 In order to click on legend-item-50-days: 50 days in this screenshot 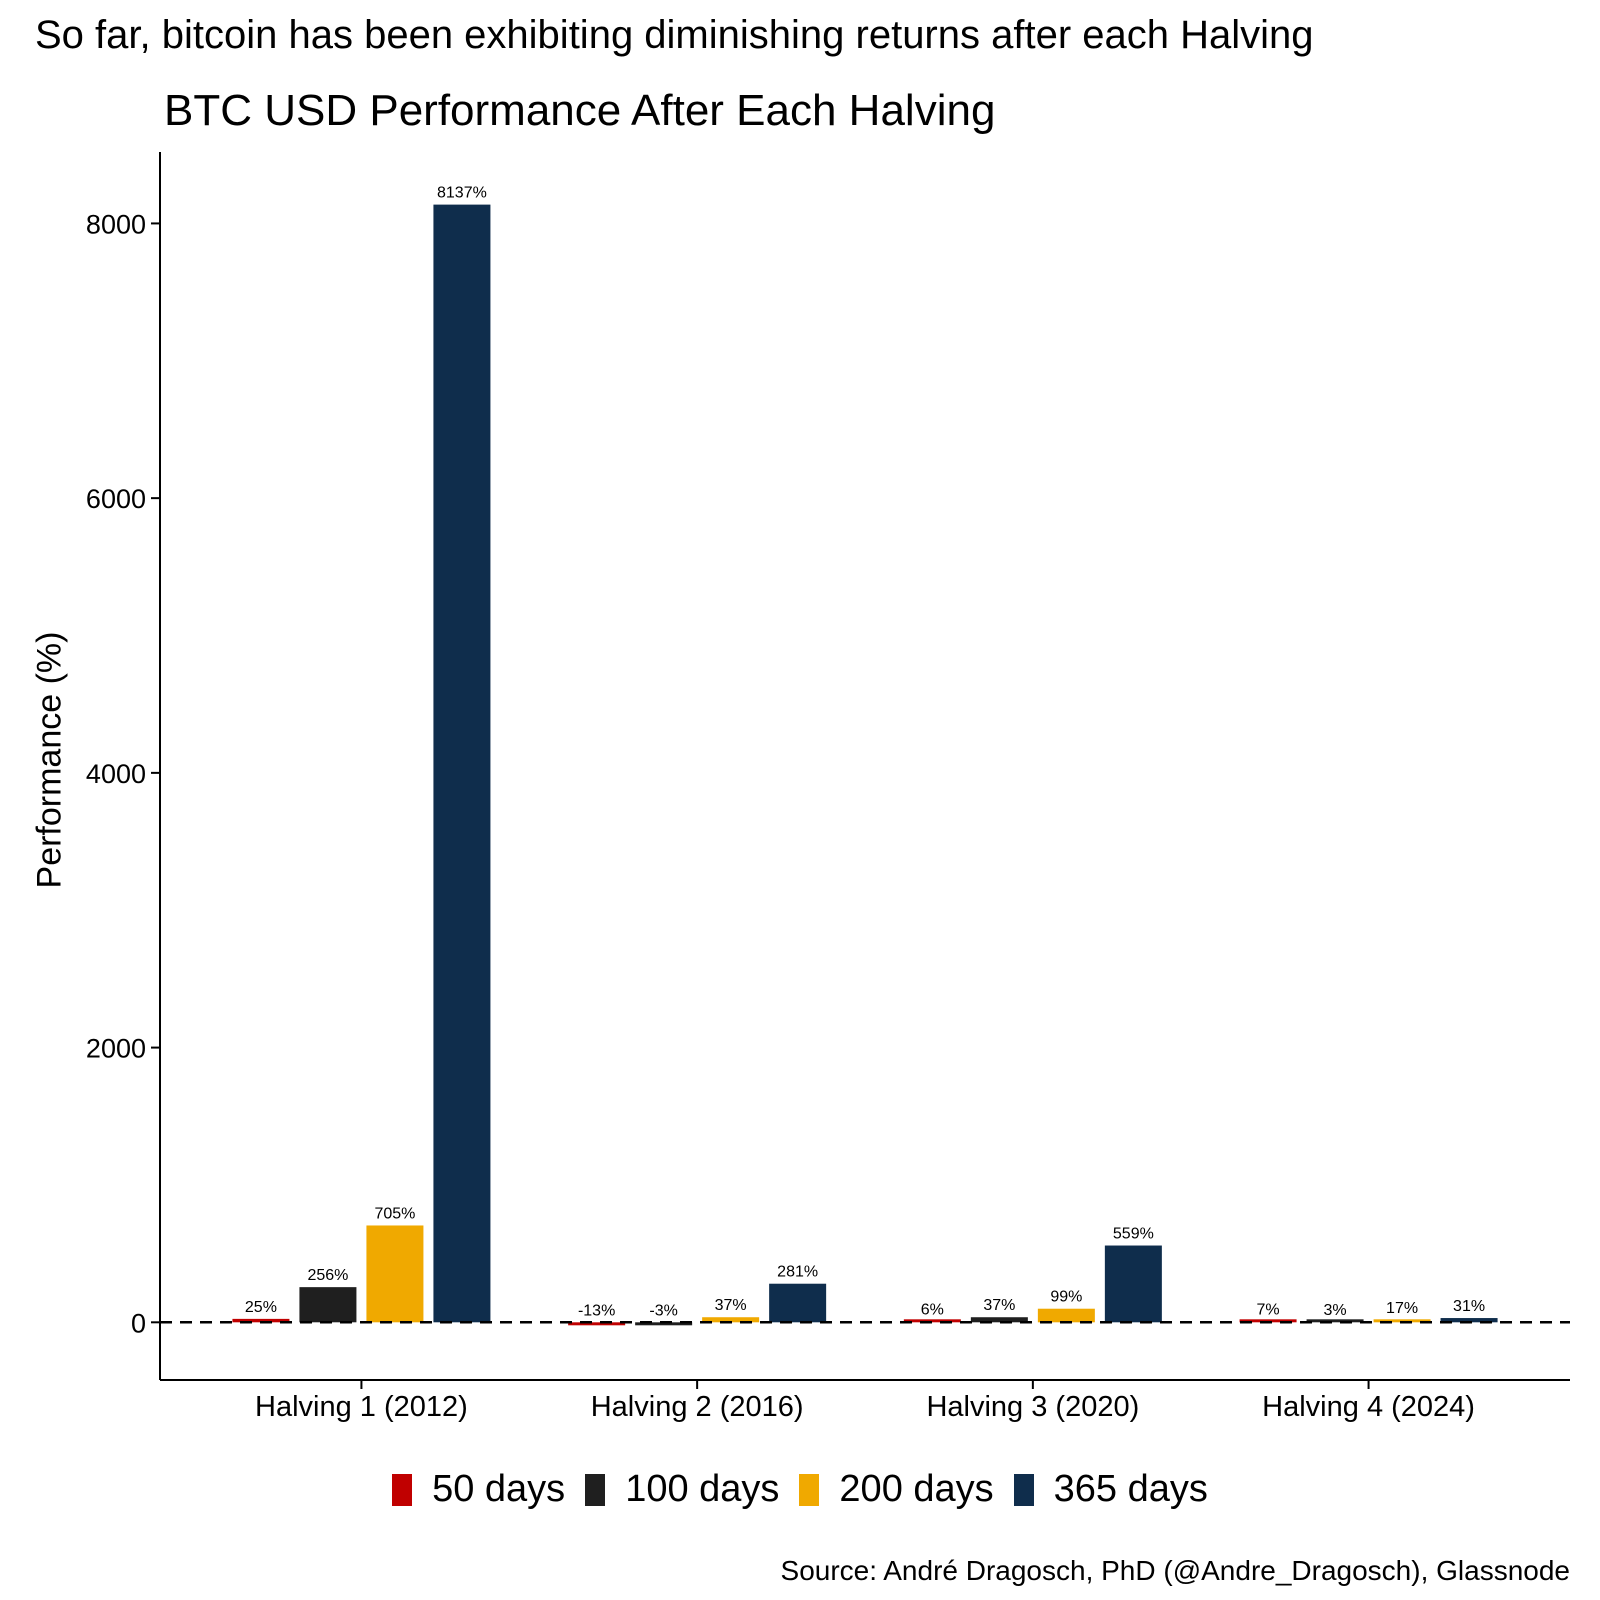, I will do `click(478, 1489)`.